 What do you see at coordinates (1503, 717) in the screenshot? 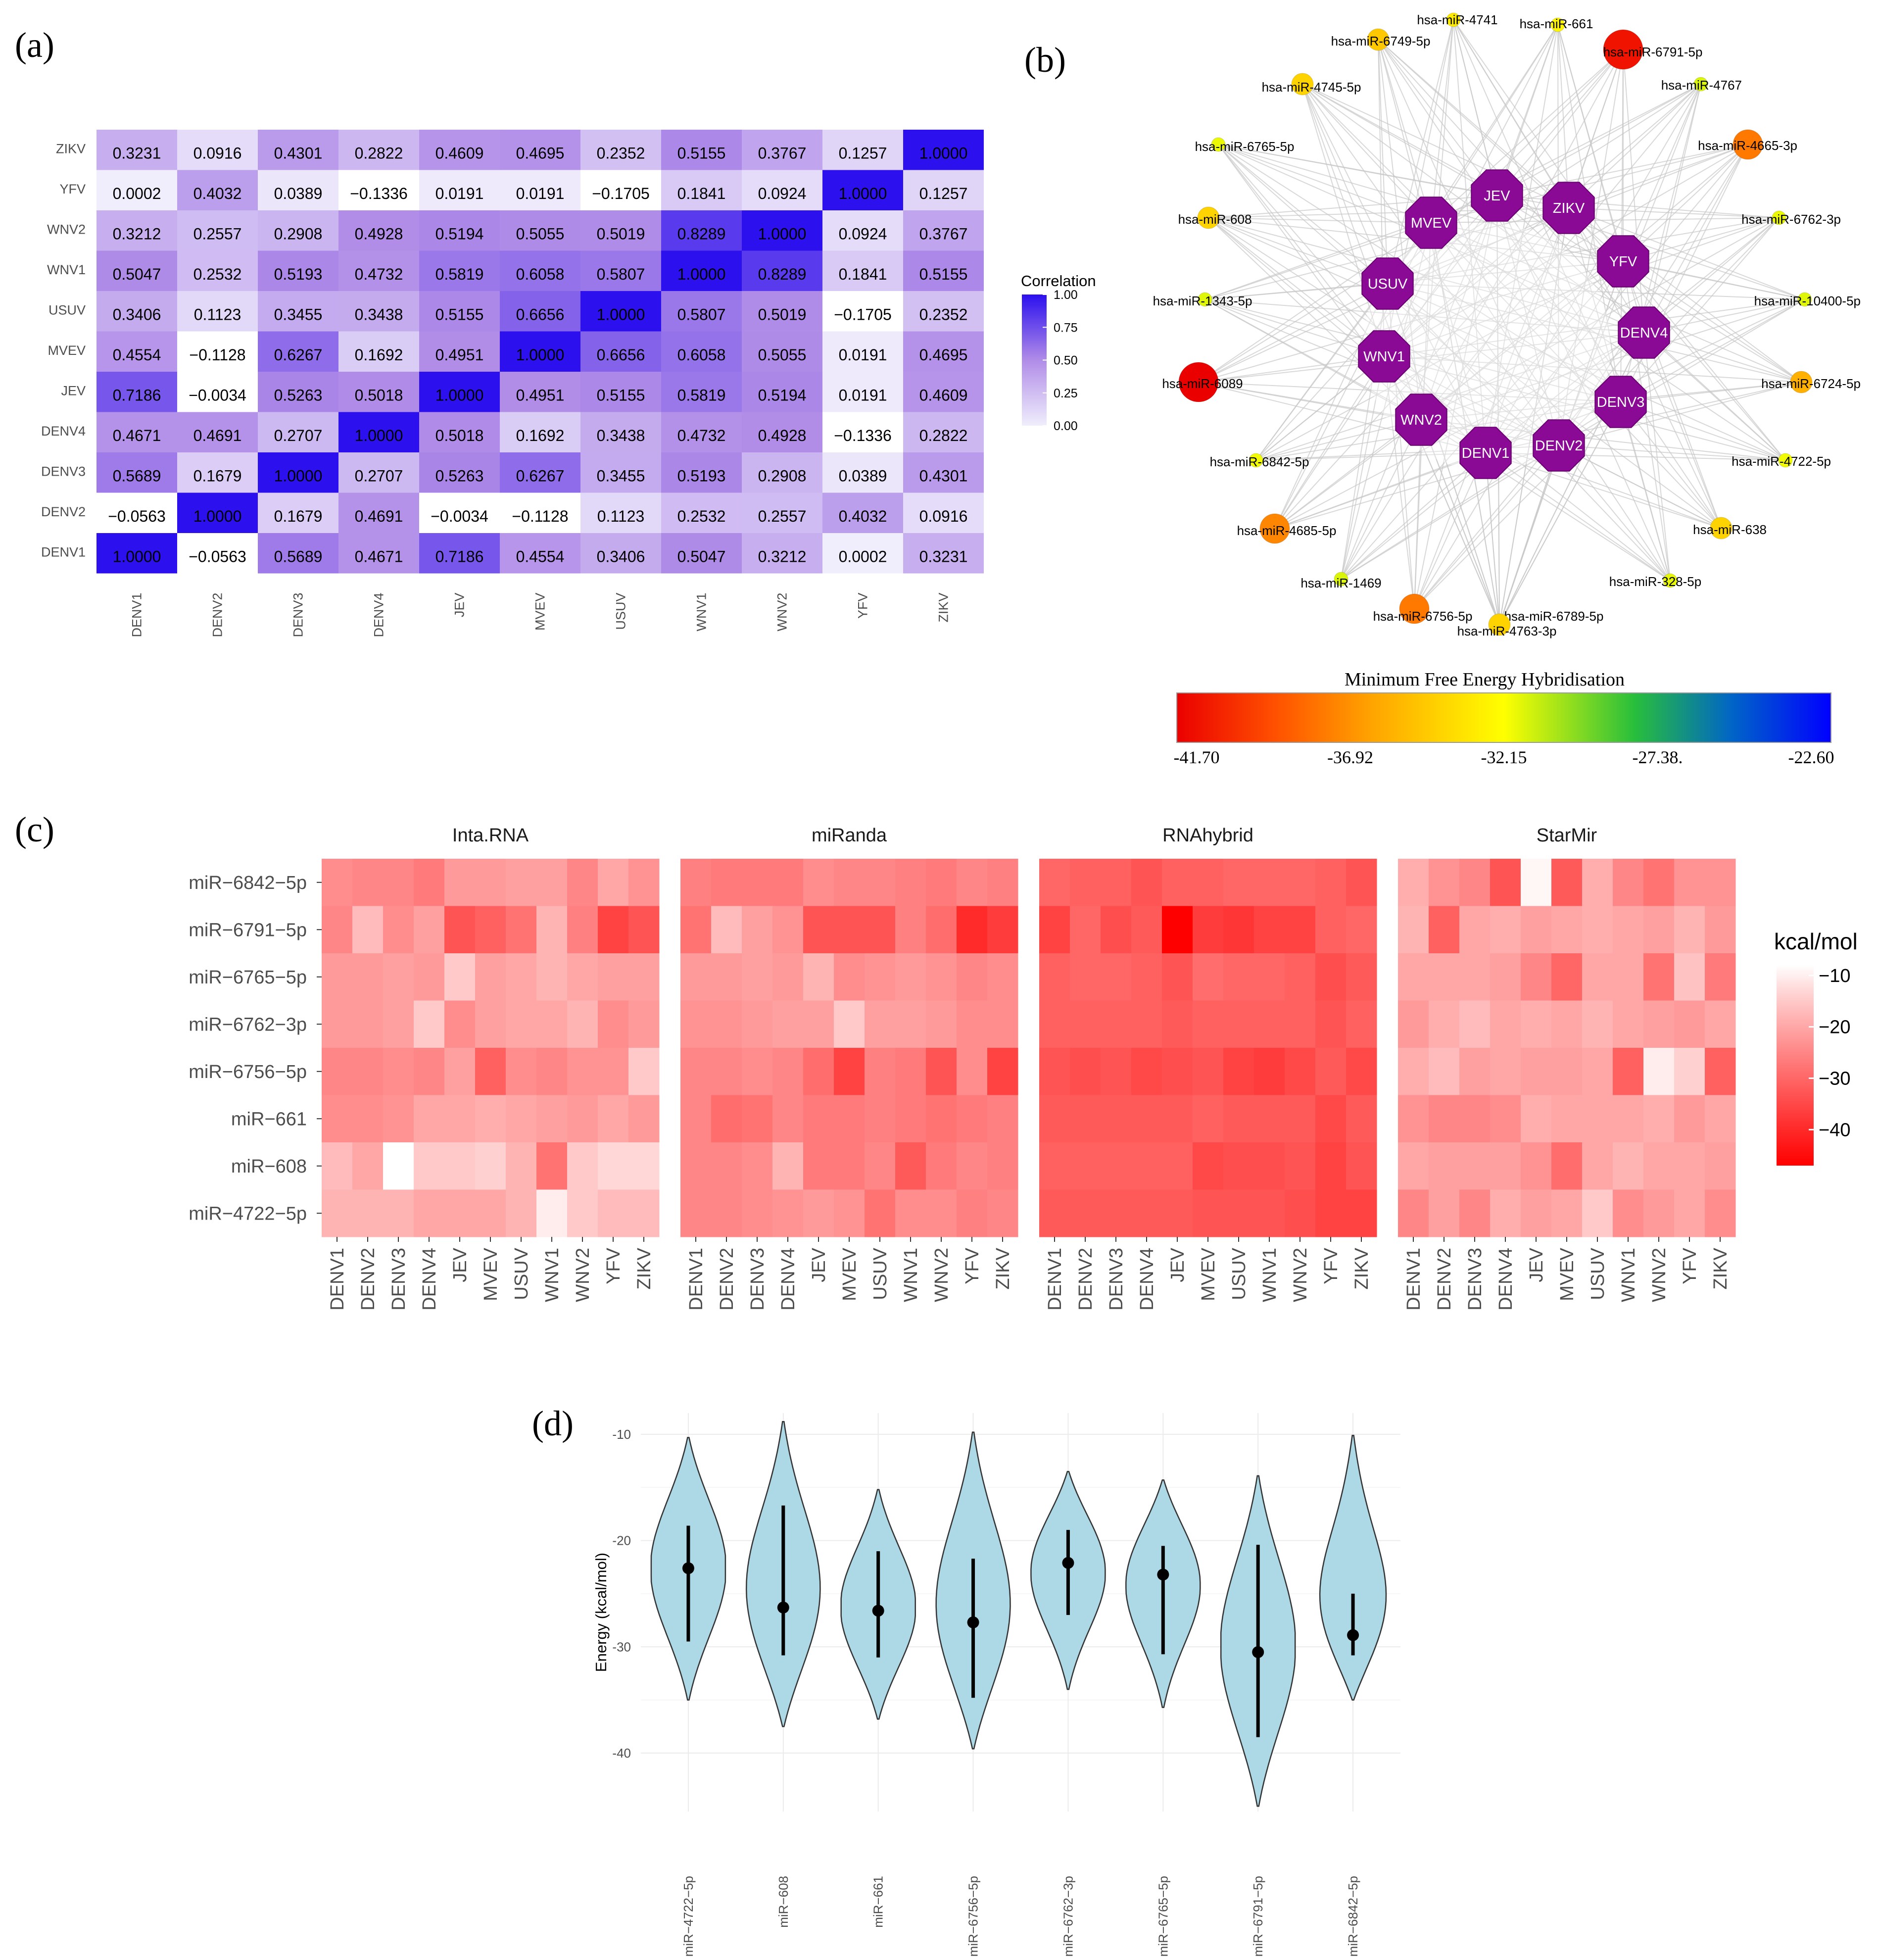
I see `colorbar` at bounding box center [1503, 717].